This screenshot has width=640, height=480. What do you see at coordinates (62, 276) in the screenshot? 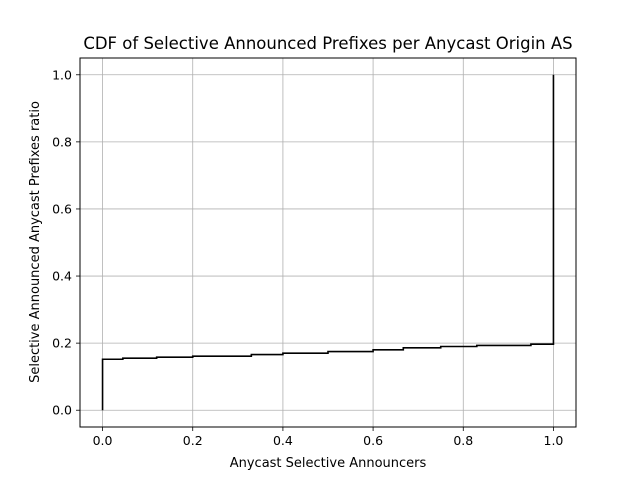
I see `y-tick-label: 0.4` at bounding box center [62, 276].